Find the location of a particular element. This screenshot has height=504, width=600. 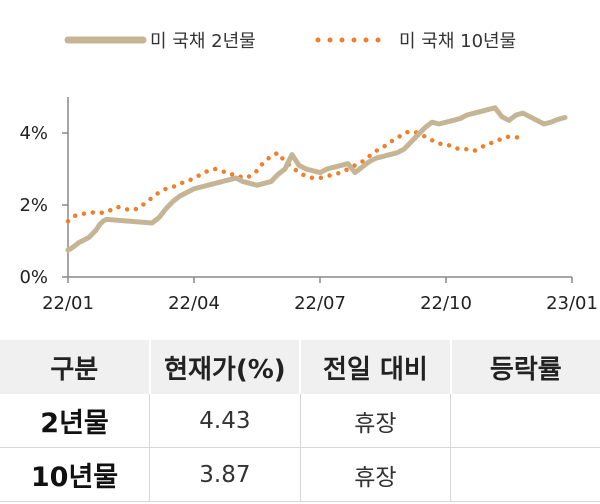

x-ticks: 22/01 22/04 22/07 22/10 23/01 is located at coordinates (320, 295).